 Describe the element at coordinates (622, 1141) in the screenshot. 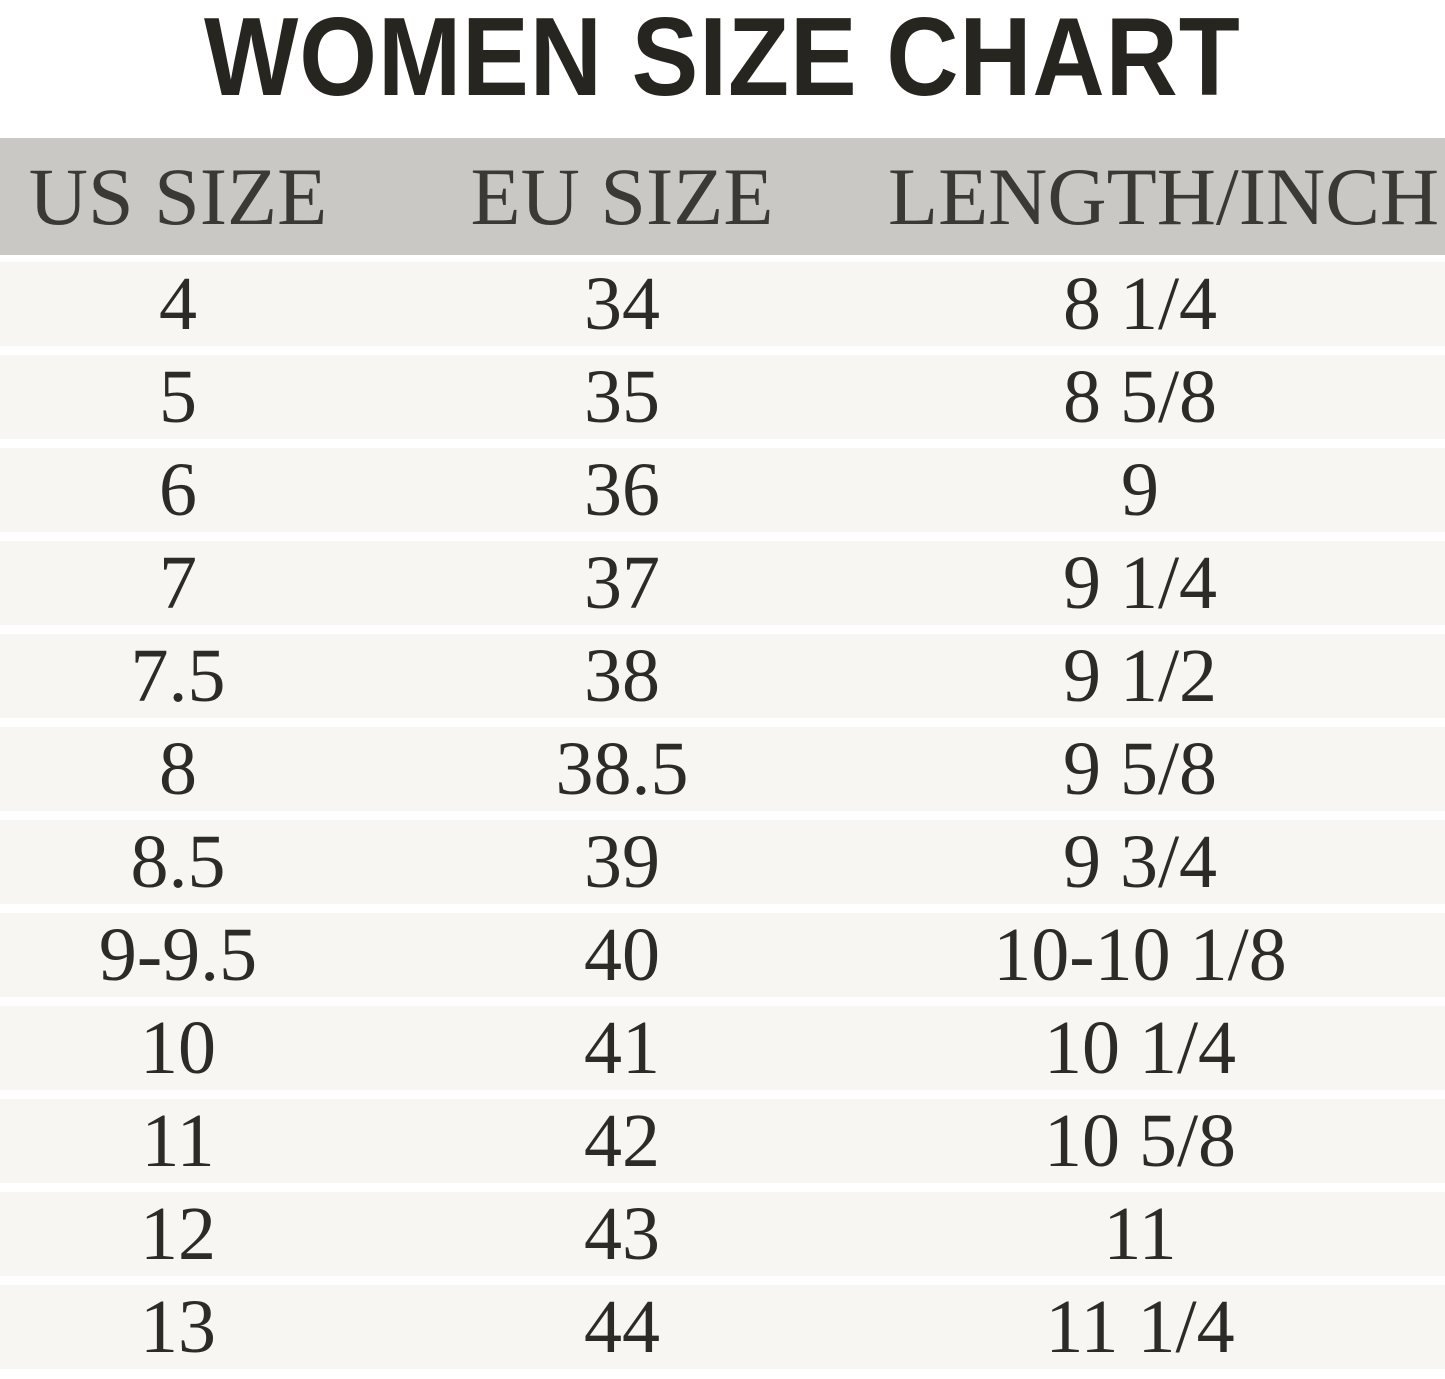

I see `eu-size-cell: 42` at that location.